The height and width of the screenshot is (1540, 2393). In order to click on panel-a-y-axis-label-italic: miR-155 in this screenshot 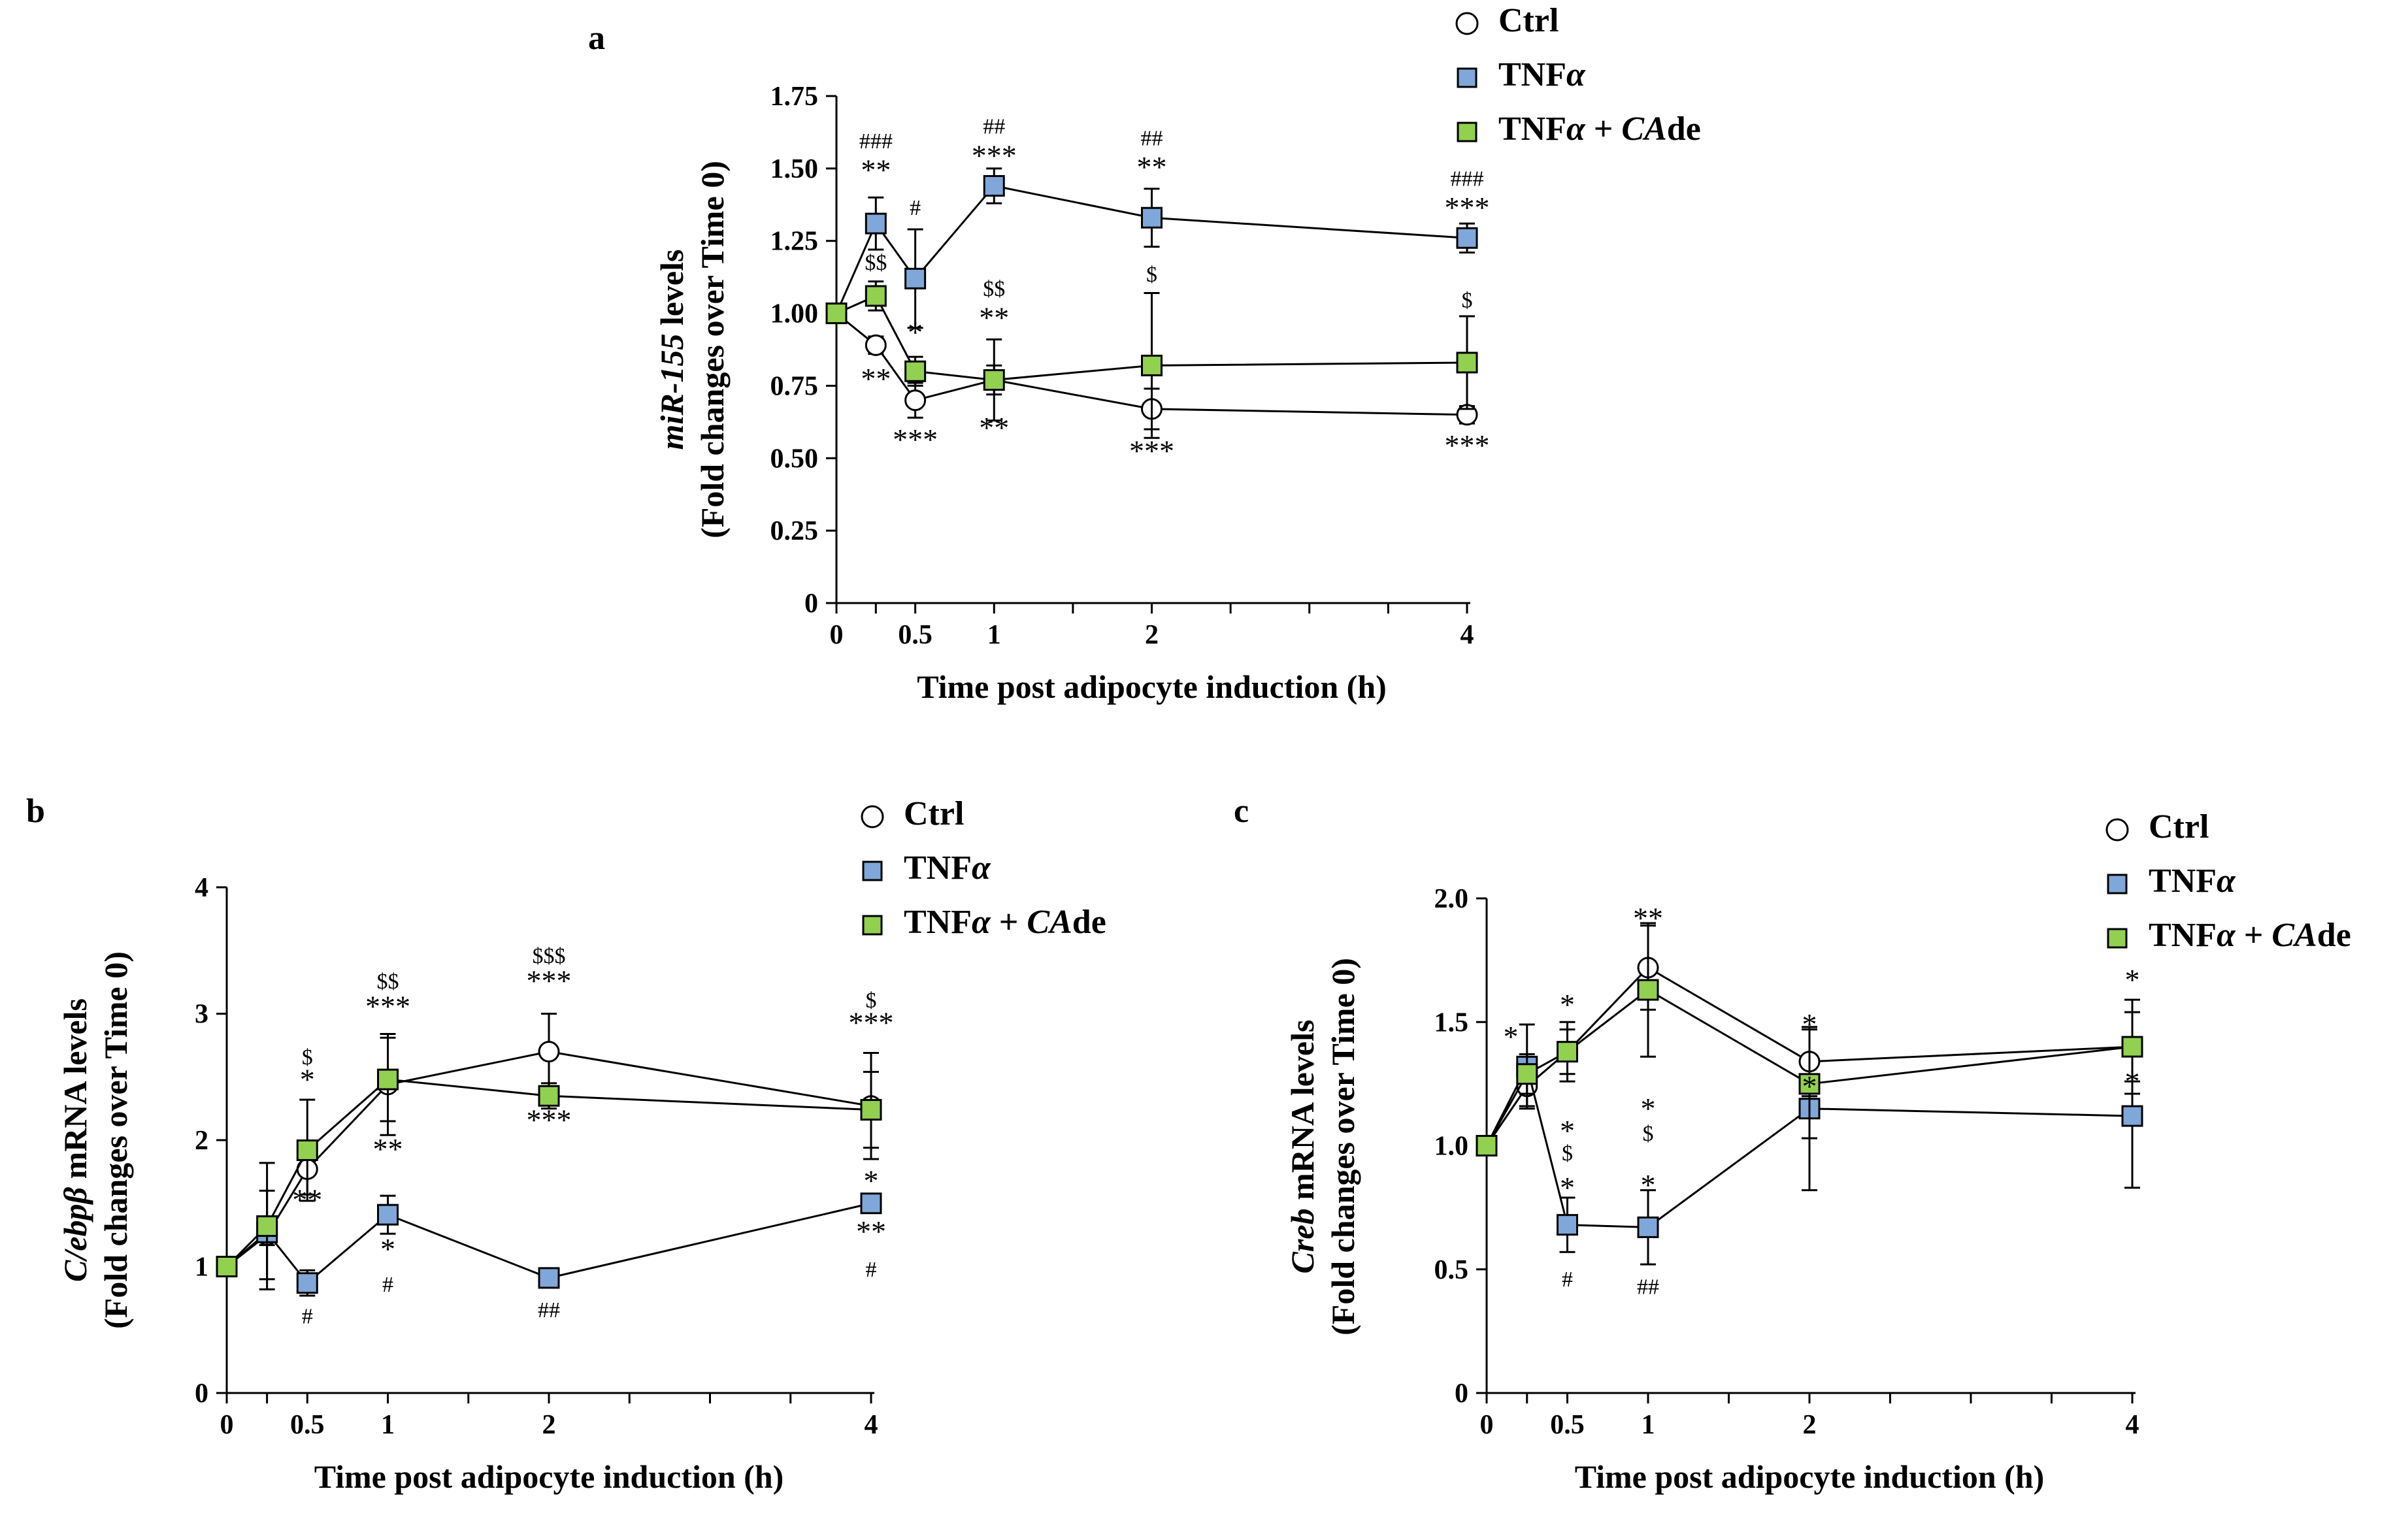, I will do `click(671, 392)`.